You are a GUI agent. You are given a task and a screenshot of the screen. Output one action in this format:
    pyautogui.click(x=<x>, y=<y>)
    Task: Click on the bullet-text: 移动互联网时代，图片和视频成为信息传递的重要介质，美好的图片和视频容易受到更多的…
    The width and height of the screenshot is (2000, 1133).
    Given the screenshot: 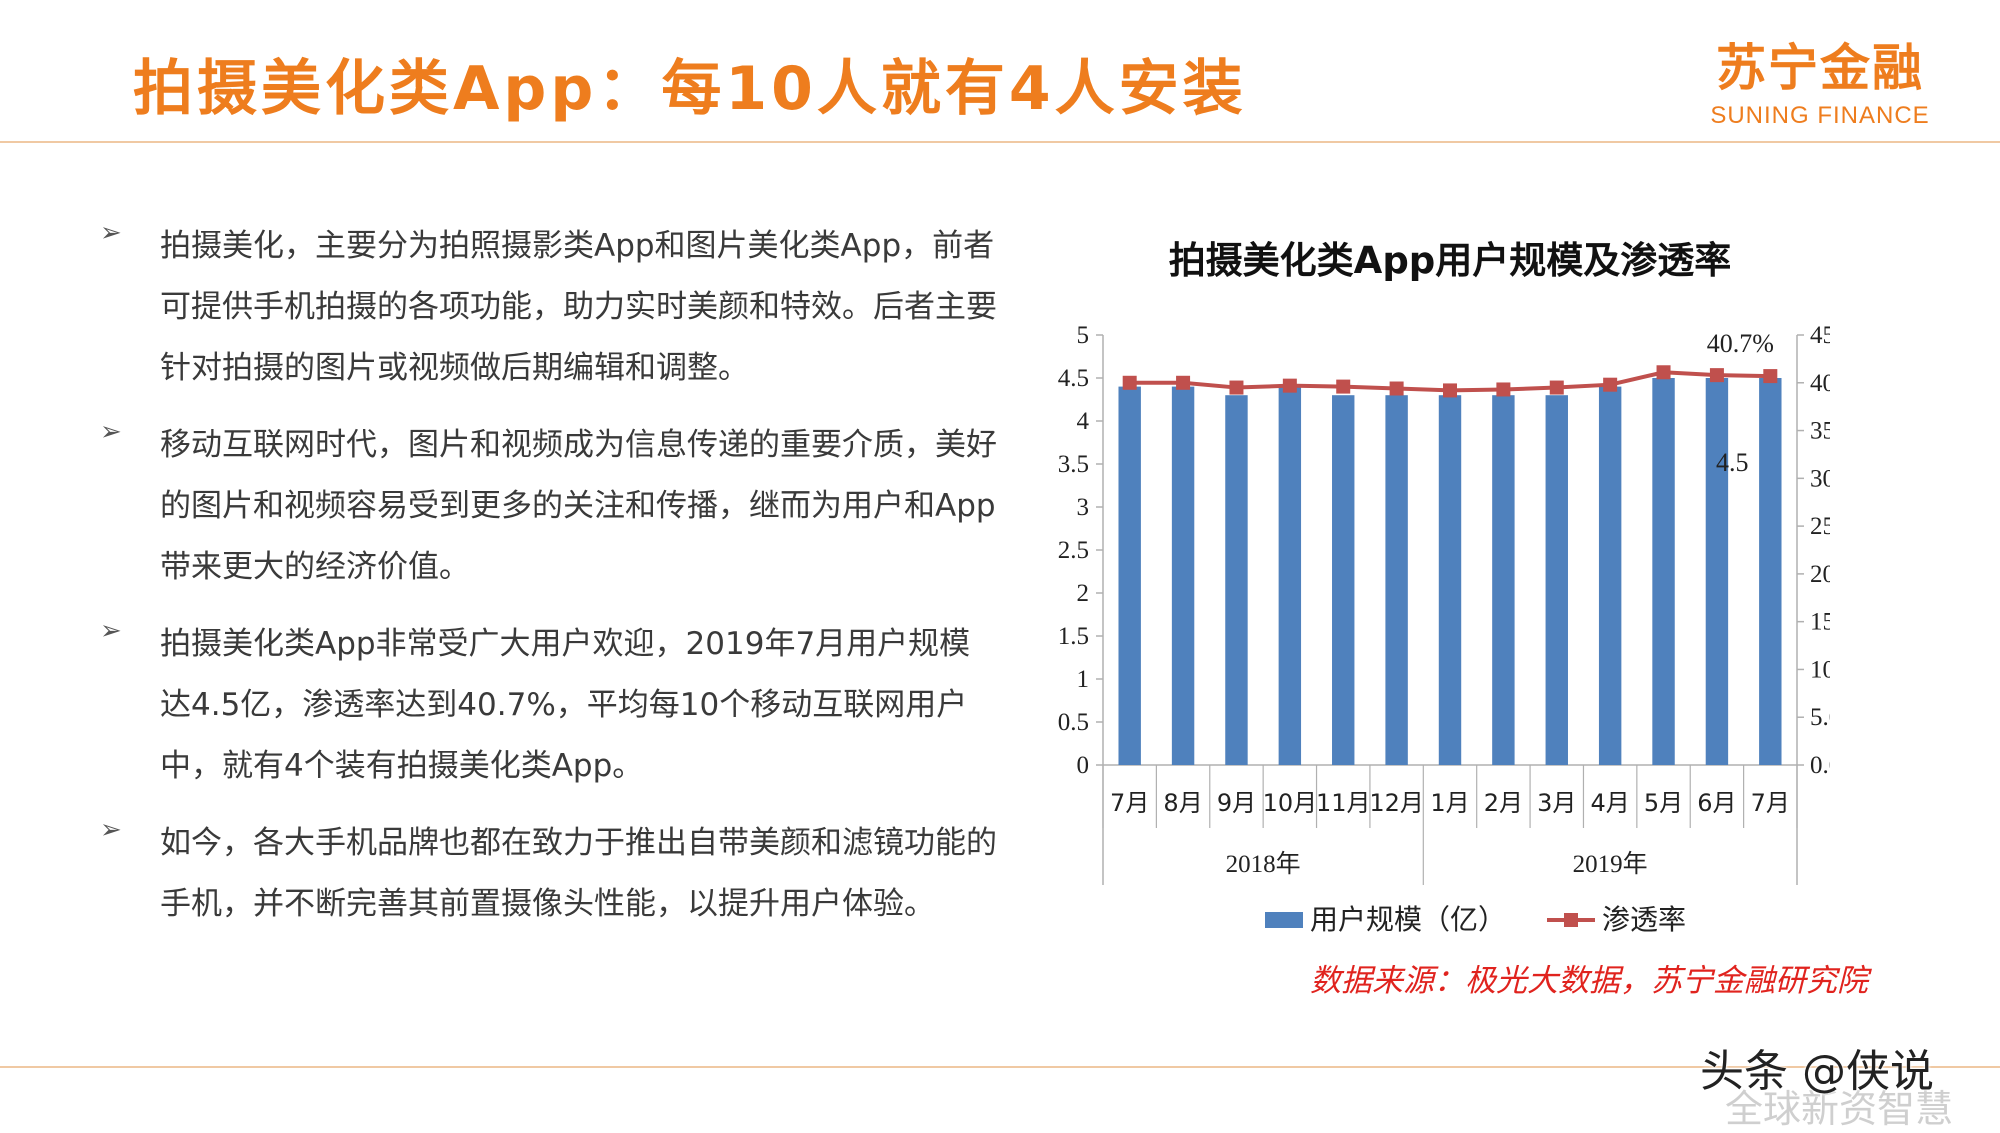 What is the action you would take?
    pyautogui.click(x=578, y=506)
    